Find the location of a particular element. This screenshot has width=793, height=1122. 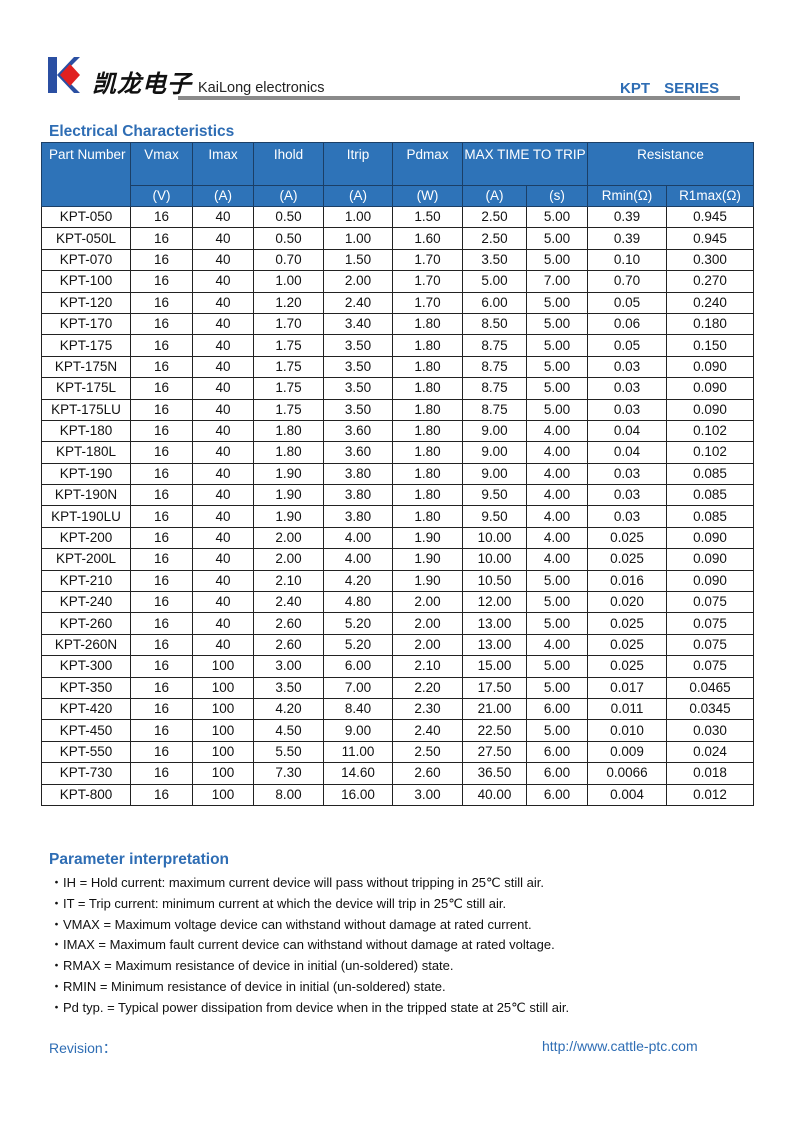

table-row: KPT-170 16 40 1.70 3.40 1.80 8.50 5.00 0.06 0.180 is located at coordinates (397, 324).